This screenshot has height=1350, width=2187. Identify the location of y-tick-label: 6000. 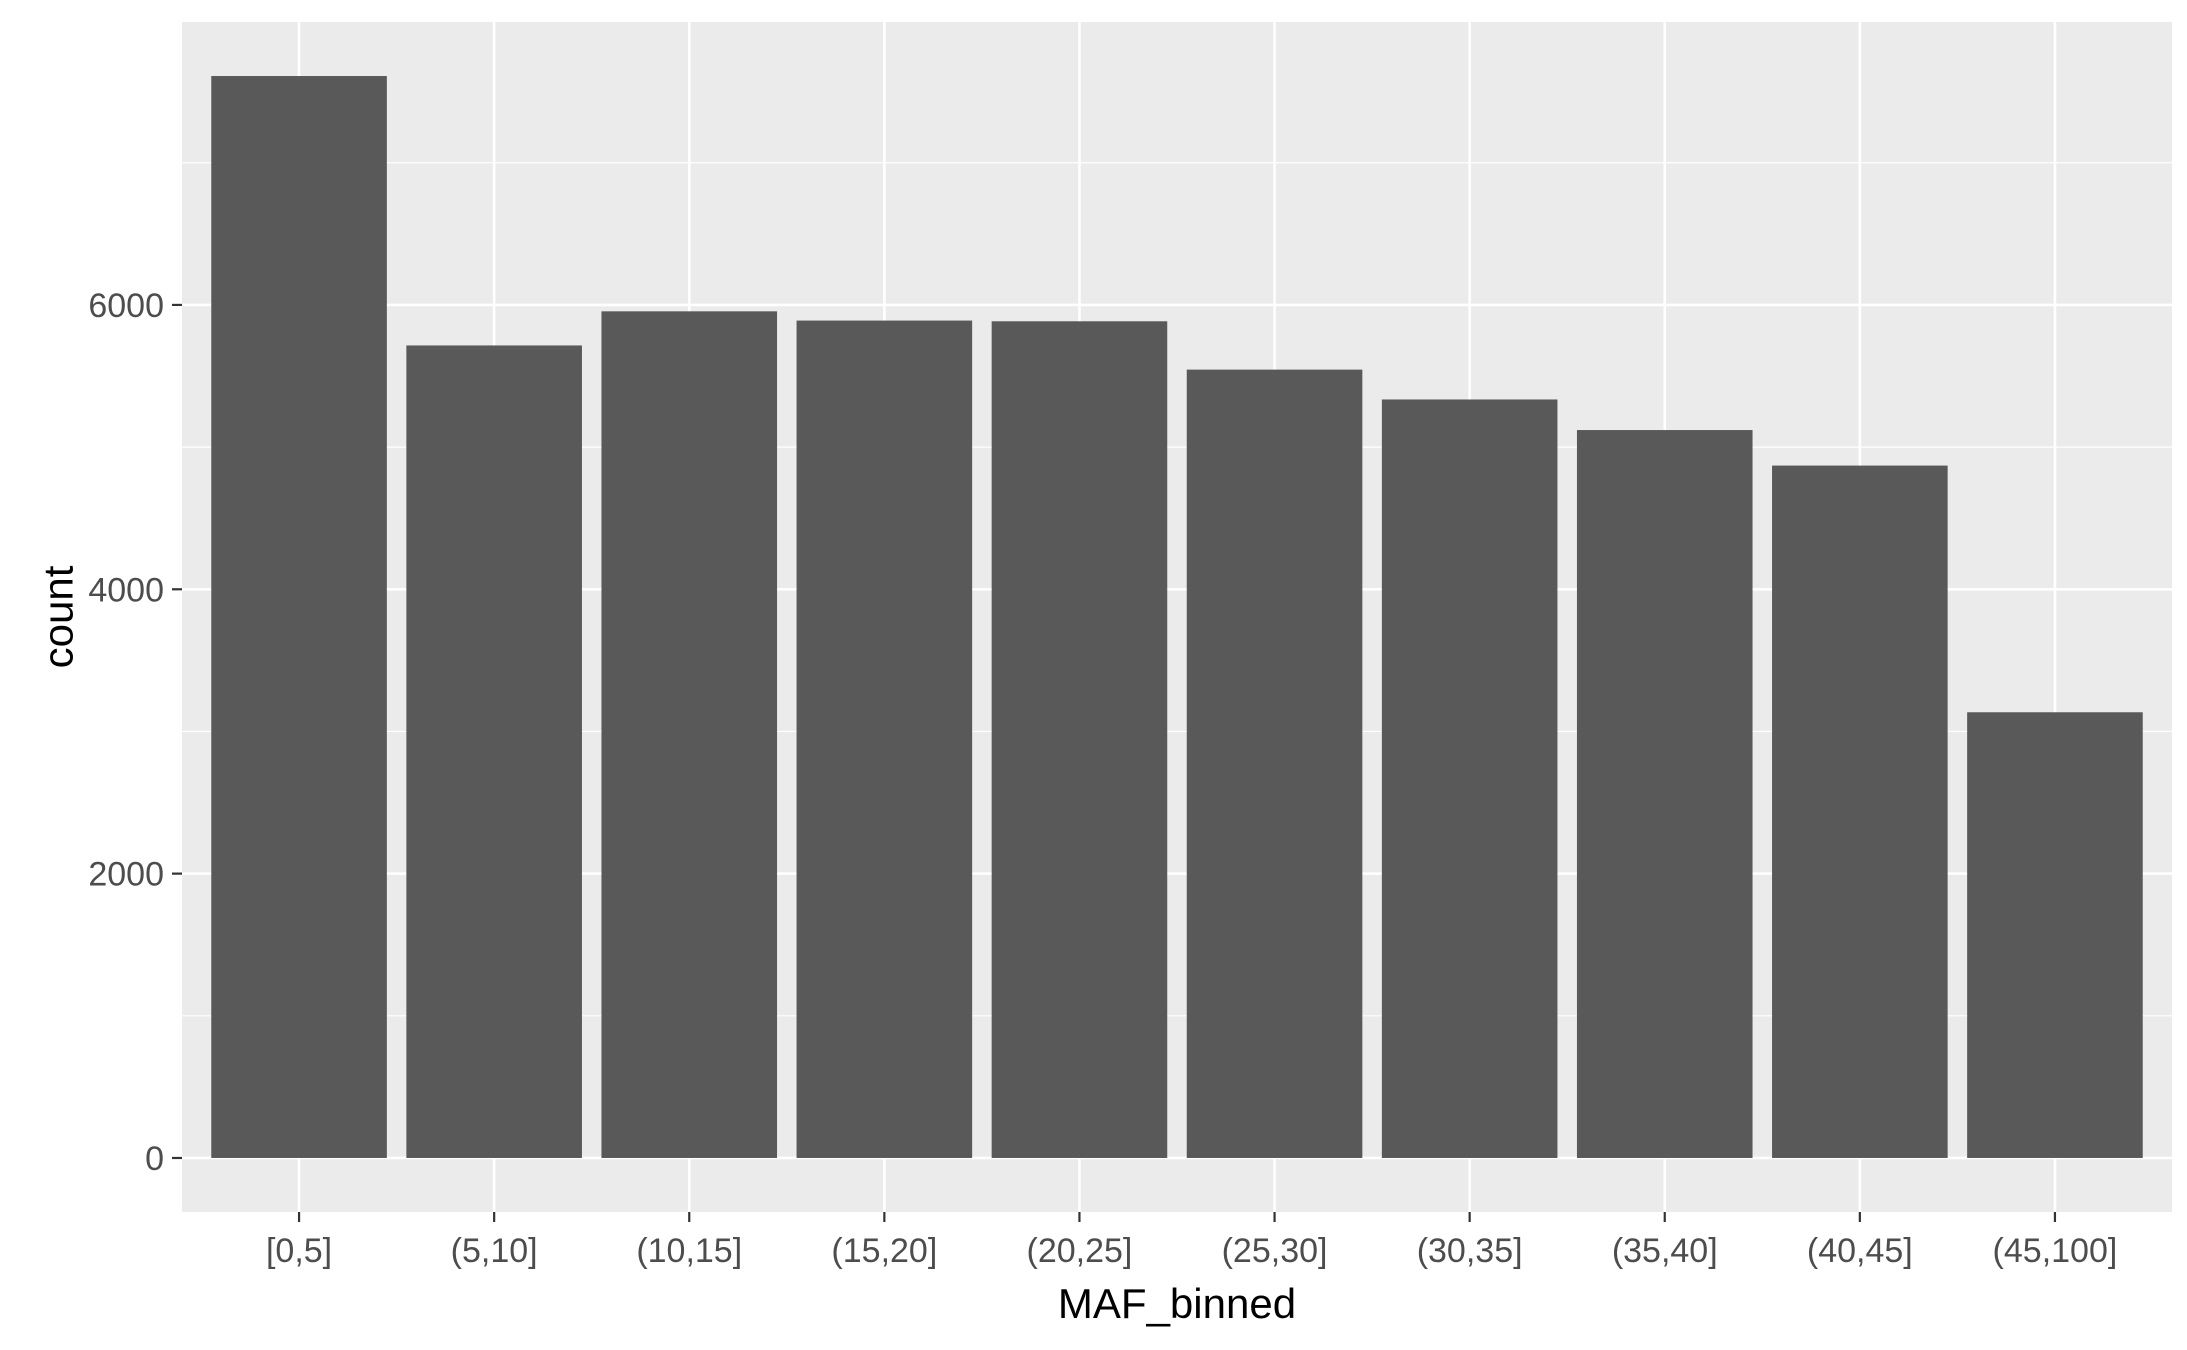
(126, 306).